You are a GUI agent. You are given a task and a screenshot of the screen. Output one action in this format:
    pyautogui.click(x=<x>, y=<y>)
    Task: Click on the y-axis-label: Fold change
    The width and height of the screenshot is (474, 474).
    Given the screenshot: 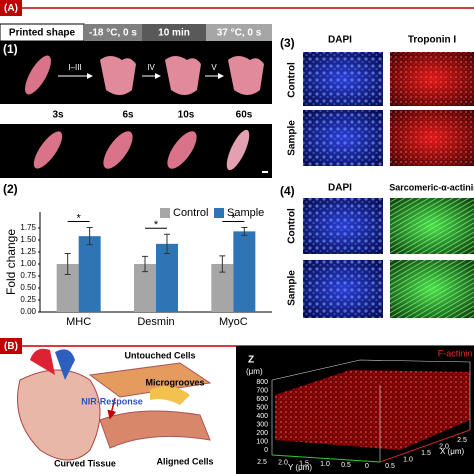 What is the action you would take?
    pyautogui.click(x=11, y=262)
    